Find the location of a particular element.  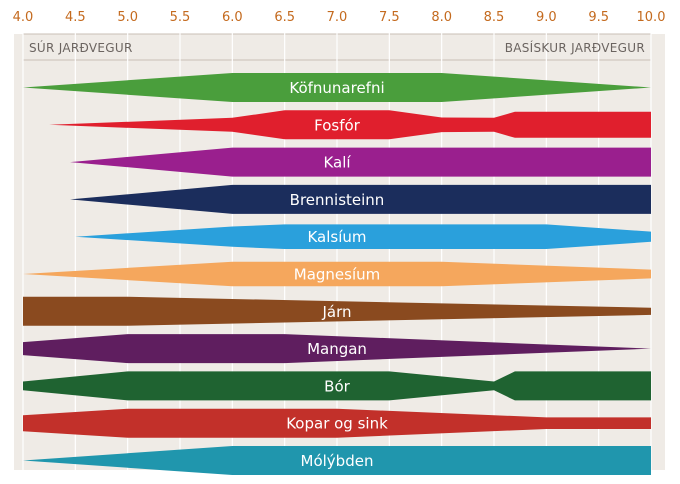

x-tick-label: 7.5 is located at coordinates (389, 17).